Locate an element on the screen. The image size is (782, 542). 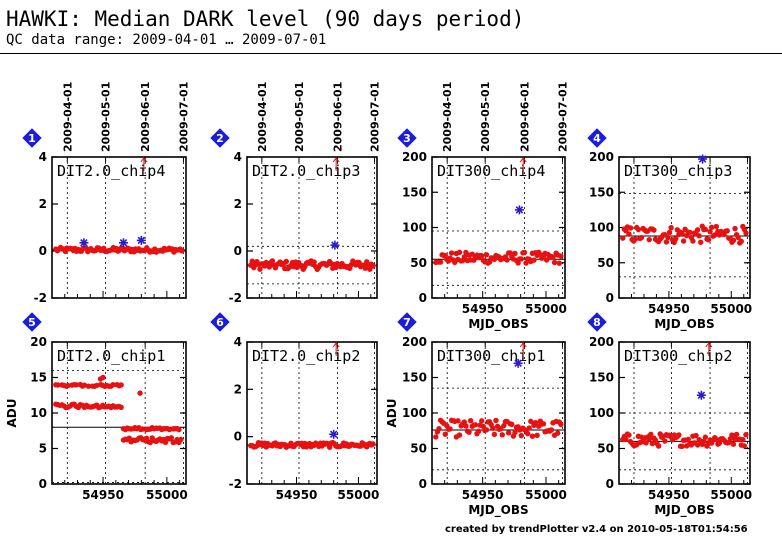
date-label: 2009-06-01 is located at coordinates (145, 117).